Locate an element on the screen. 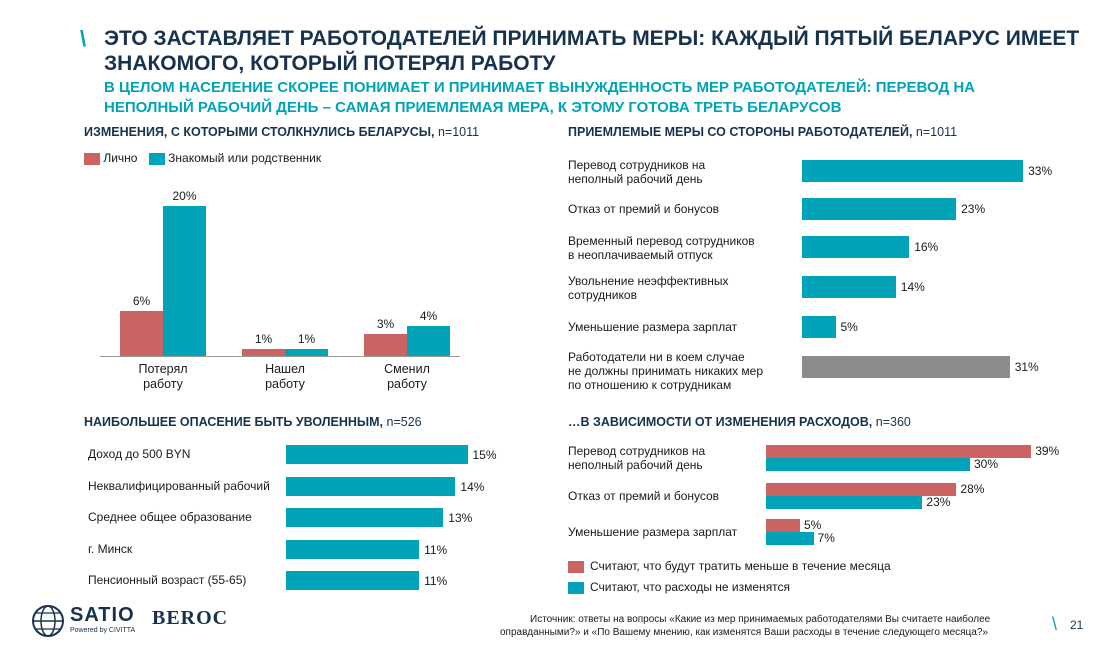  page-title-line2: ЗНАКОМОГО, КОТОРЫЙ ПОТЕРЯЛ РАБОТУ is located at coordinates (330, 63).